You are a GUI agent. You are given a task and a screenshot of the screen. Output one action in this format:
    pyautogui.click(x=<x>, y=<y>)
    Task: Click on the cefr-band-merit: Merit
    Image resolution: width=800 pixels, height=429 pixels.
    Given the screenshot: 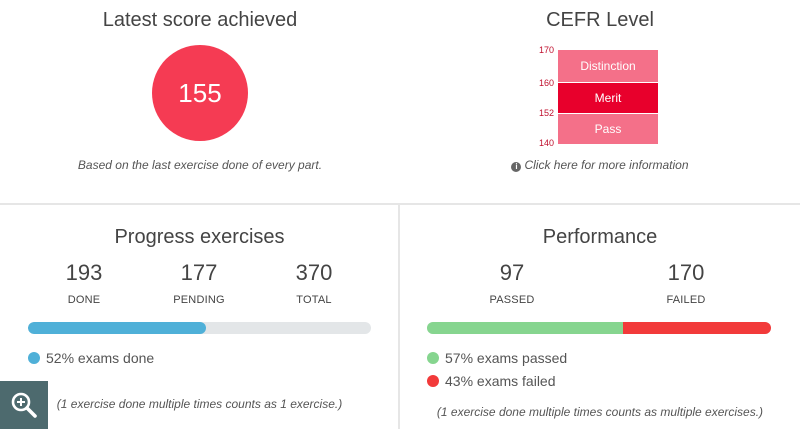 What is the action you would take?
    pyautogui.click(x=608, y=98)
    